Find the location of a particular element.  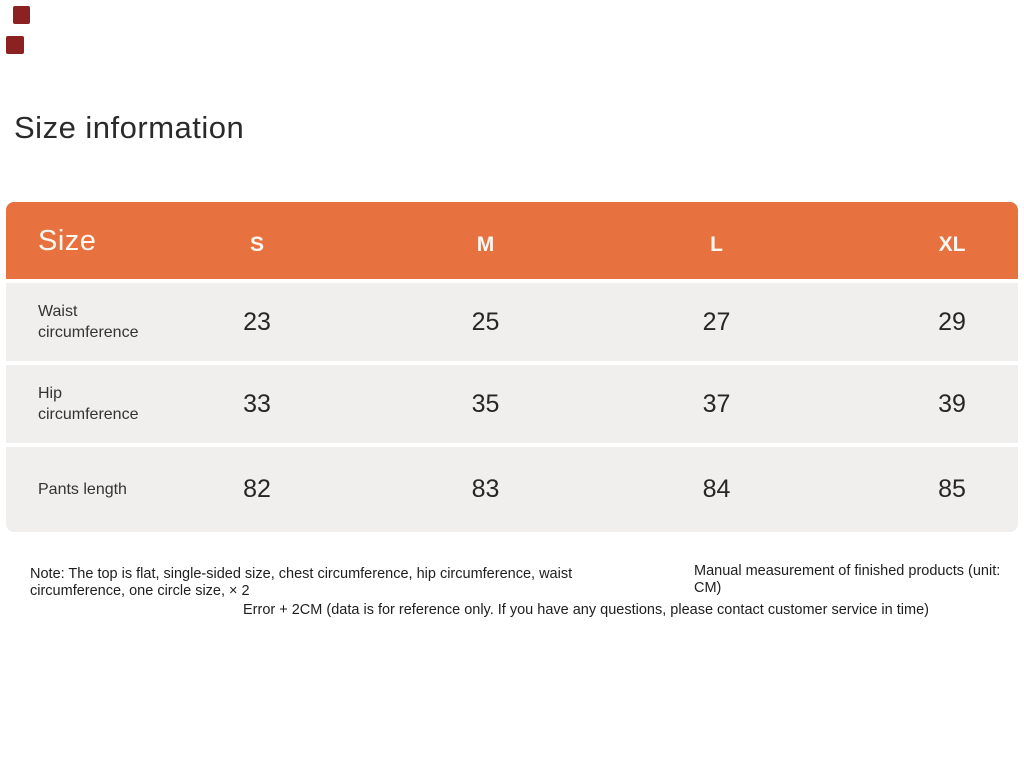

cell-pants-xl: 85 is located at coordinates (952, 489).